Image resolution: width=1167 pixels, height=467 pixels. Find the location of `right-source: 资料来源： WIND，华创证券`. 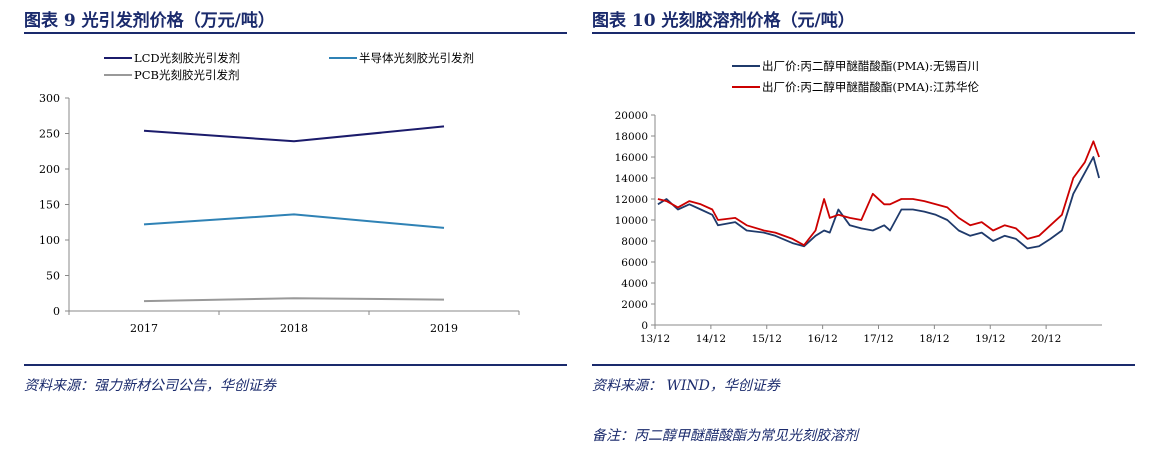

right-source: 资料来源： WIND，华创证券 is located at coordinates (686, 386).